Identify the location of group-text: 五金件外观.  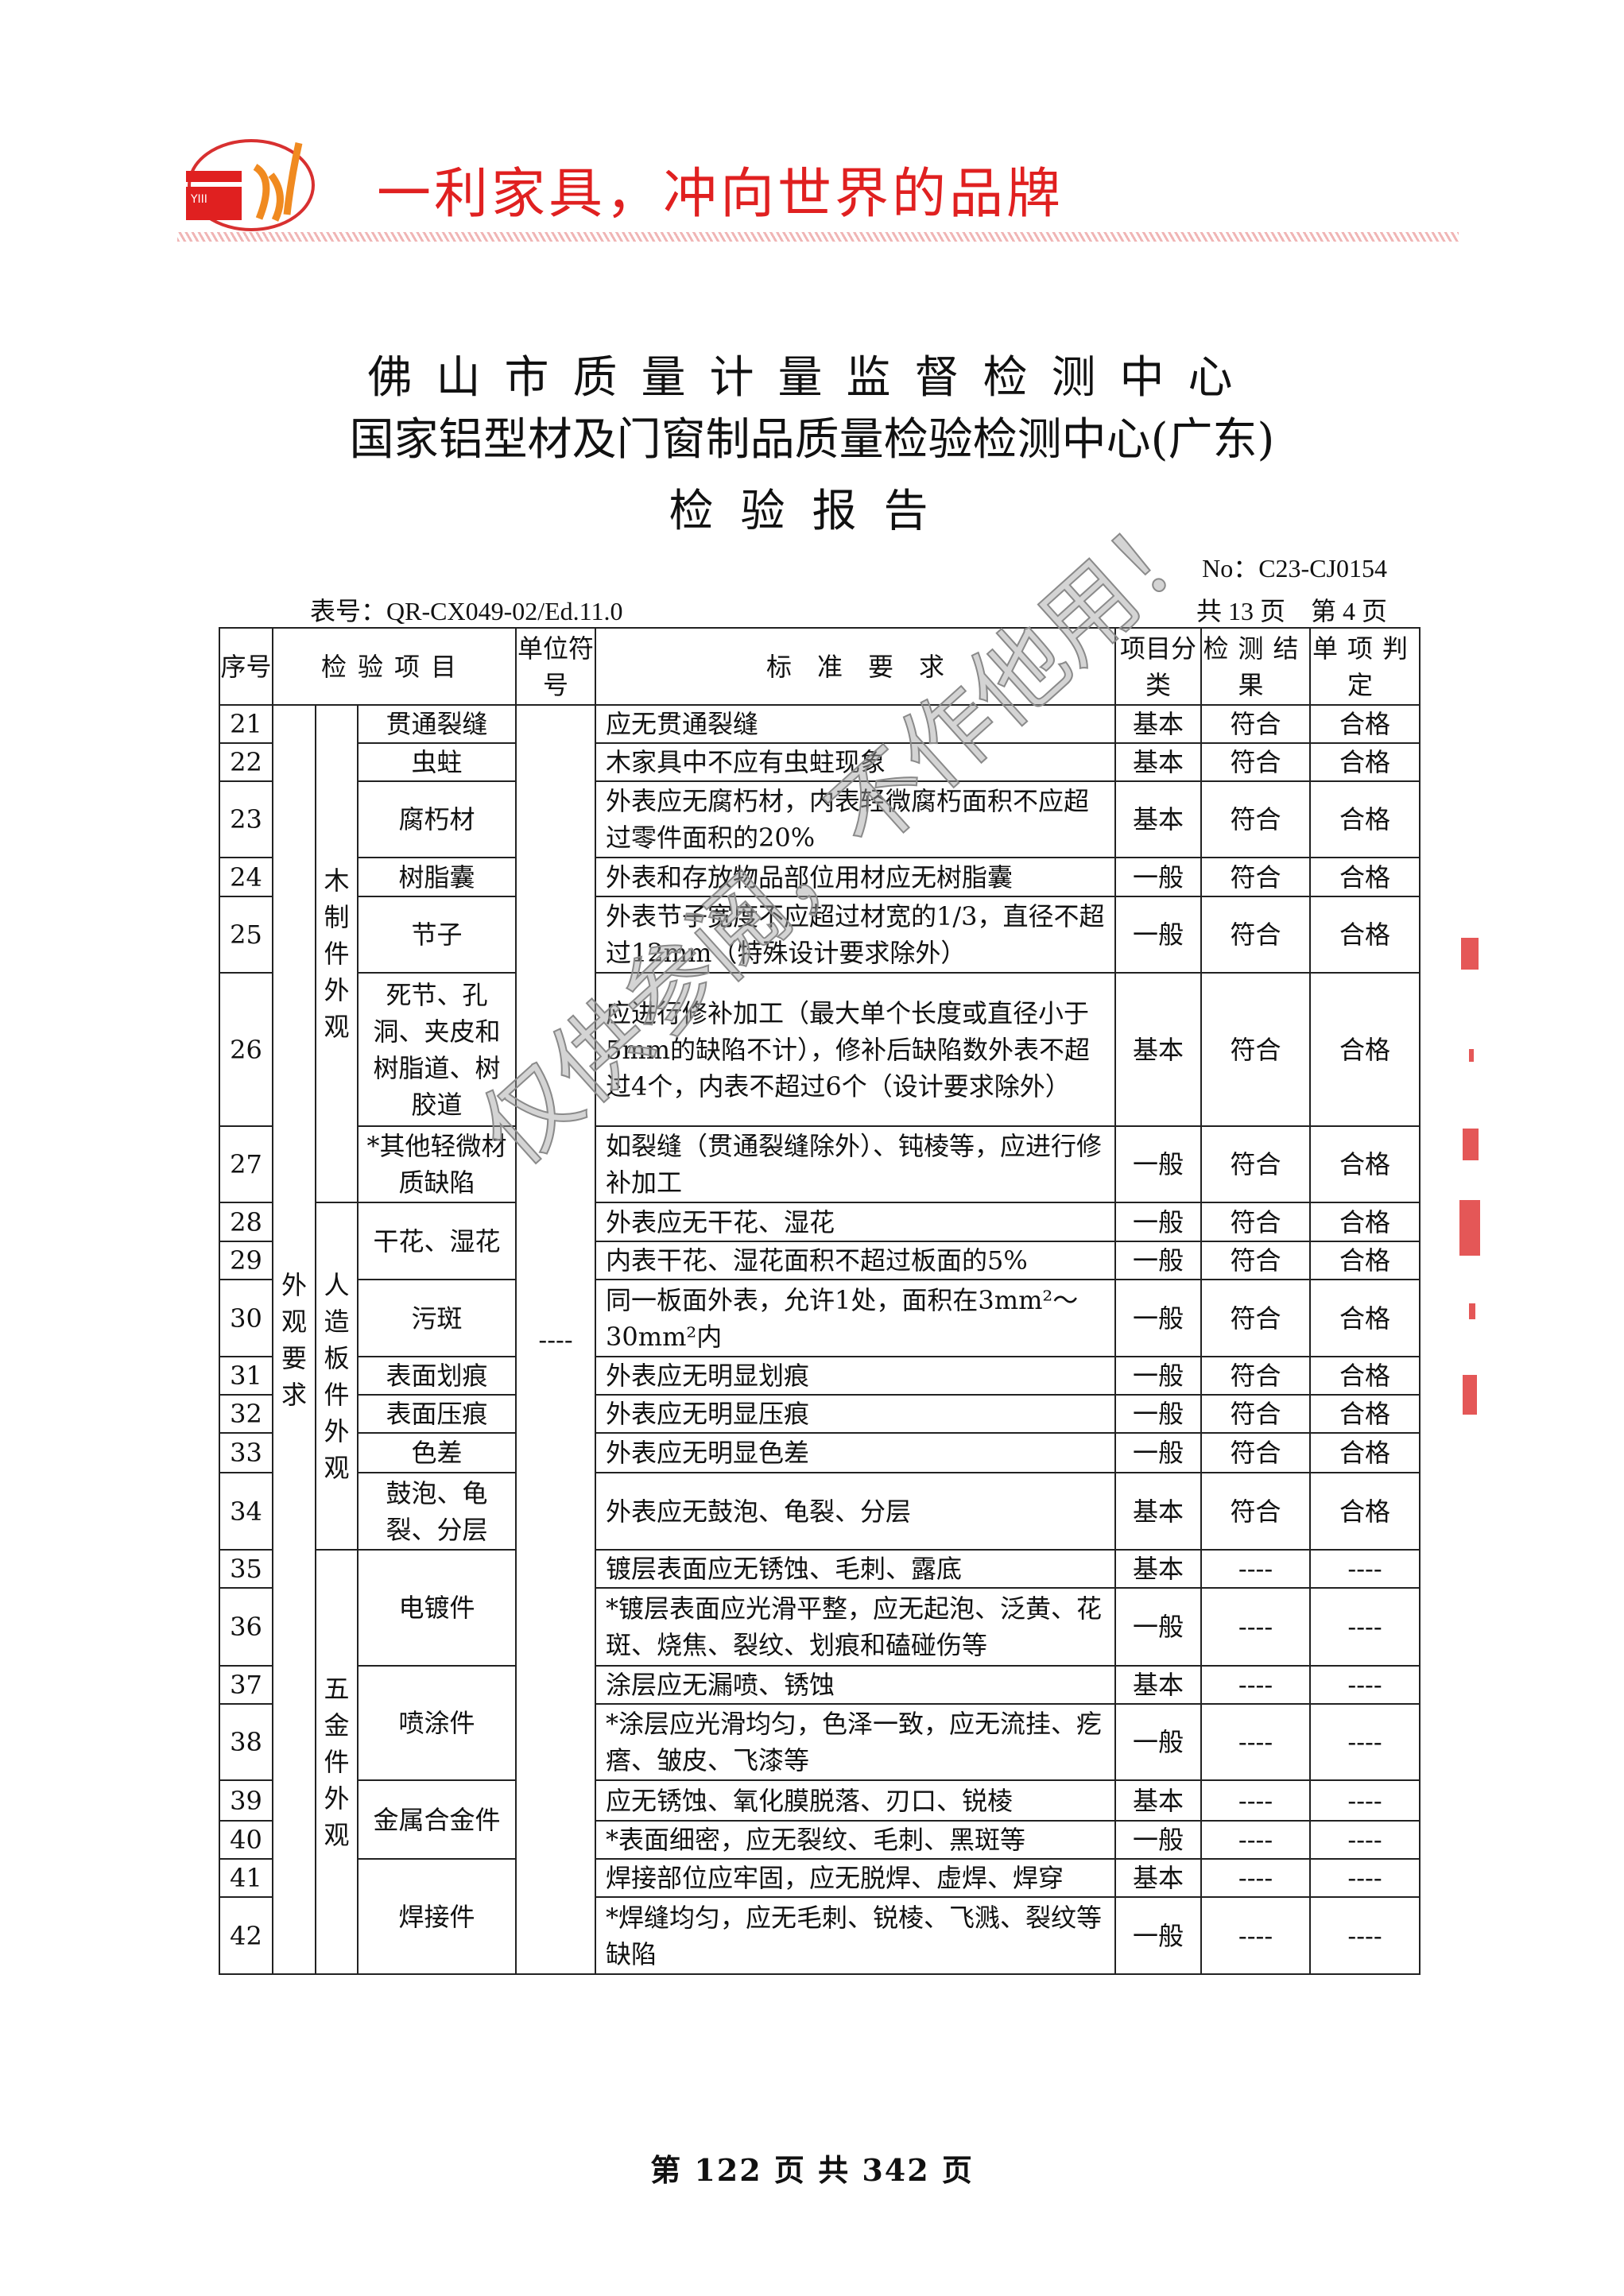
(337, 1762).